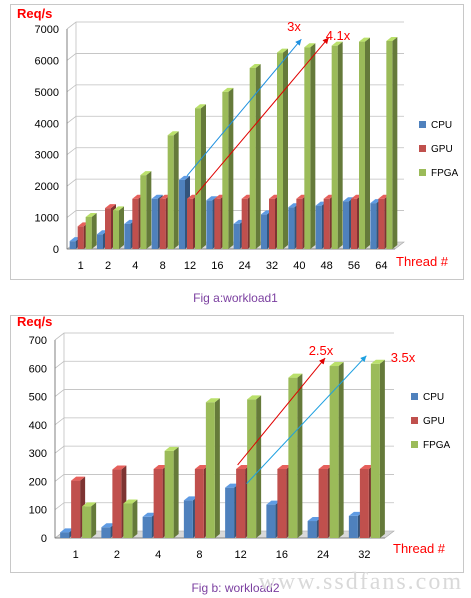 The height and width of the screenshot is (598, 471). Describe the element at coordinates (56, 250) in the screenshot. I see `y-tick-label: 0` at that location.